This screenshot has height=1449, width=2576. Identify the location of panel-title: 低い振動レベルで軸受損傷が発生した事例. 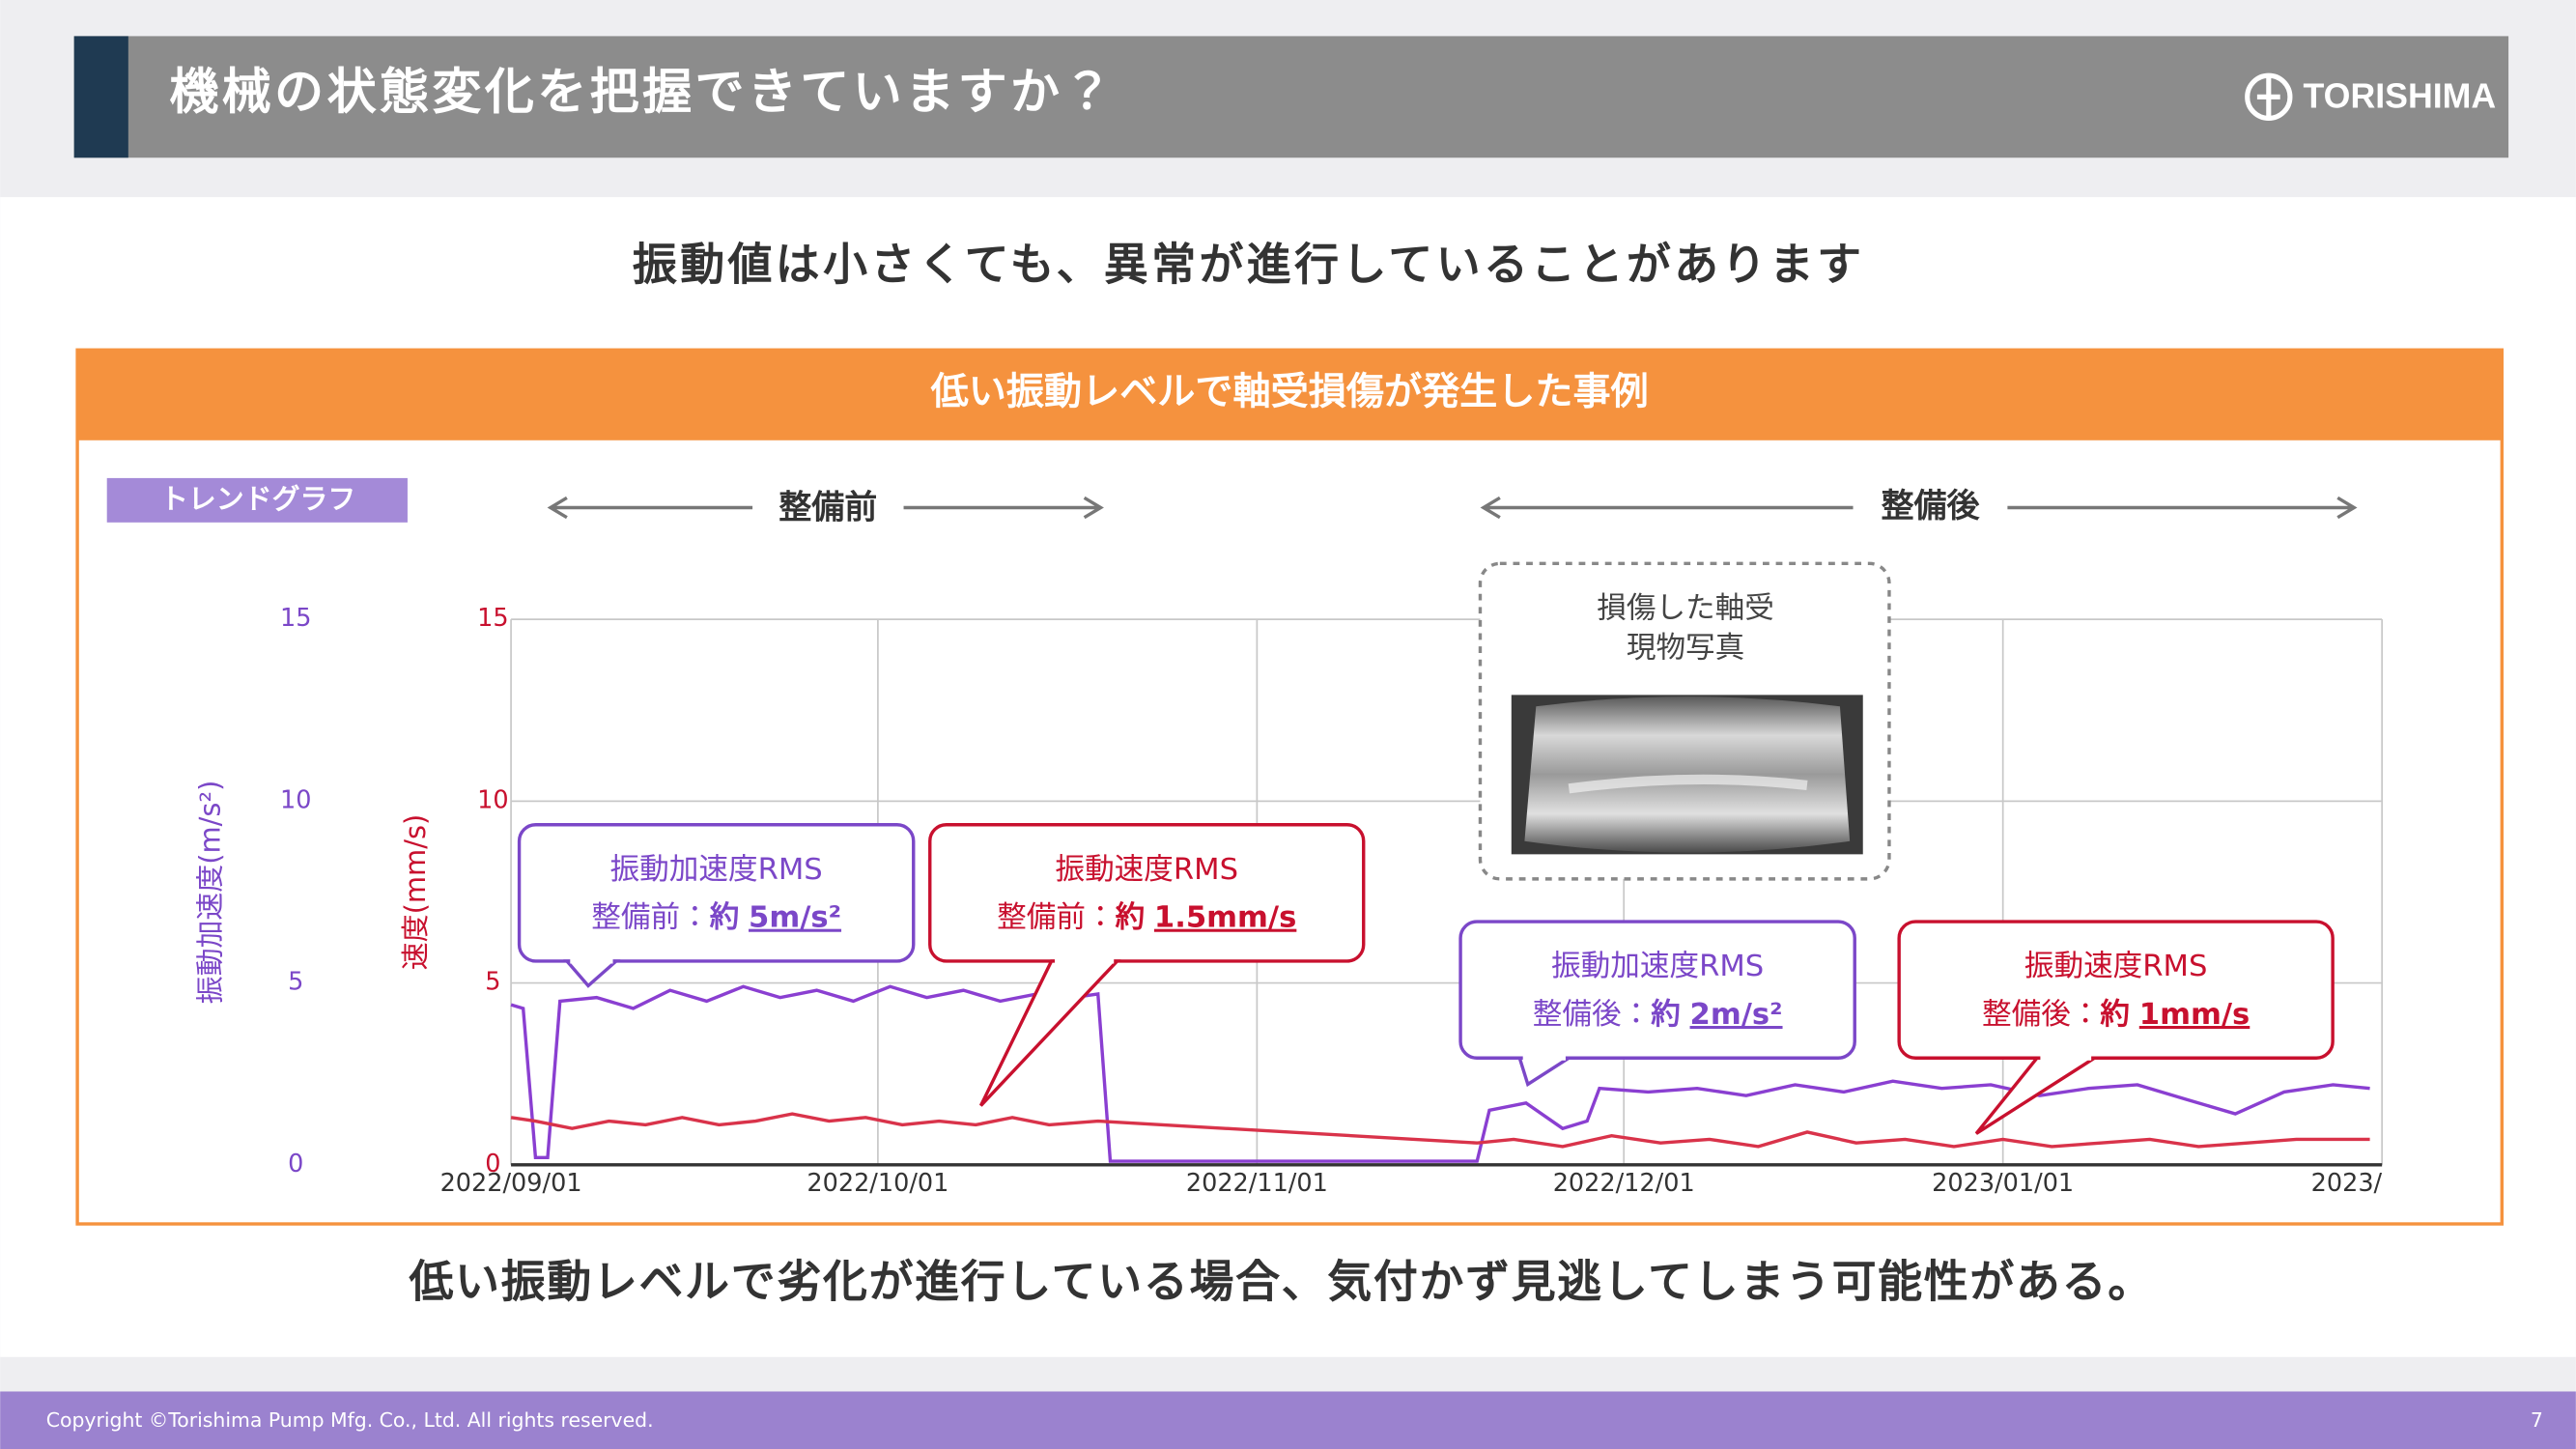
(1289, 392).